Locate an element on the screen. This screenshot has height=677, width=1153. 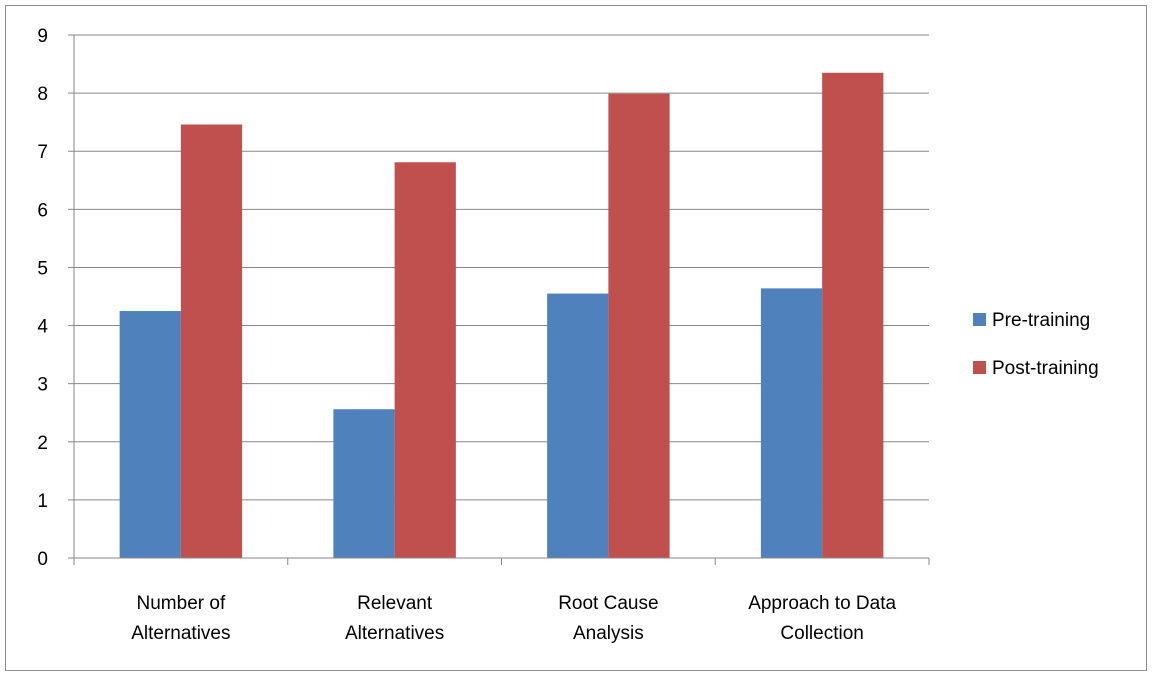
y-tick-label: 7 is located at coordinates (42, 152).